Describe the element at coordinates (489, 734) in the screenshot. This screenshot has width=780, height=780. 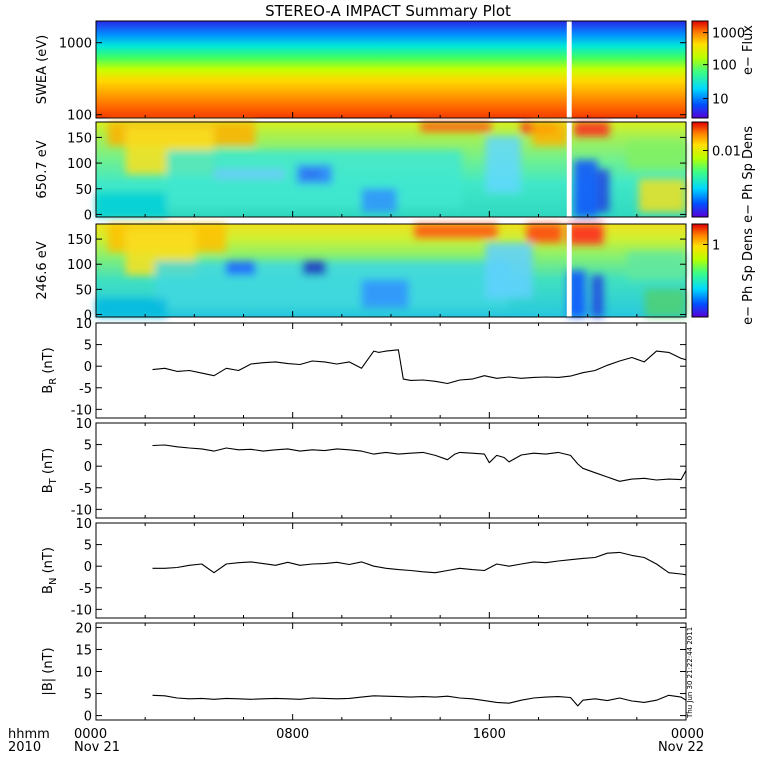
I see `x-tick-label: 1600` at that location.